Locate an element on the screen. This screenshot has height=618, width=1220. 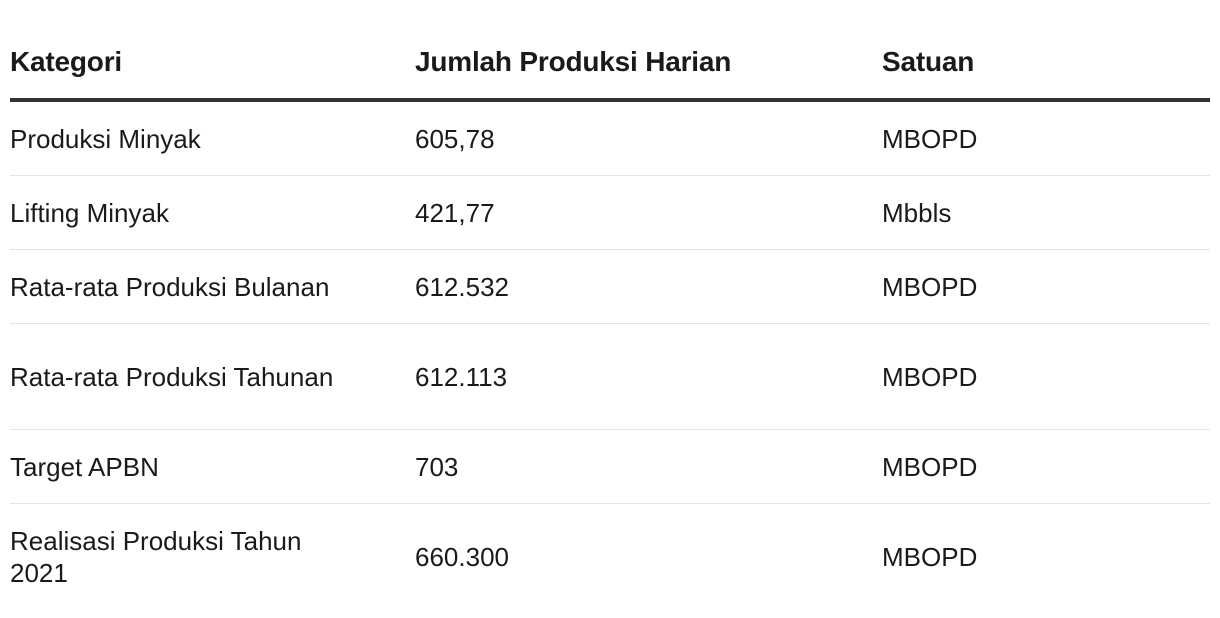
cell-jumlah: 605,78 is located at coordinates (648, 138).